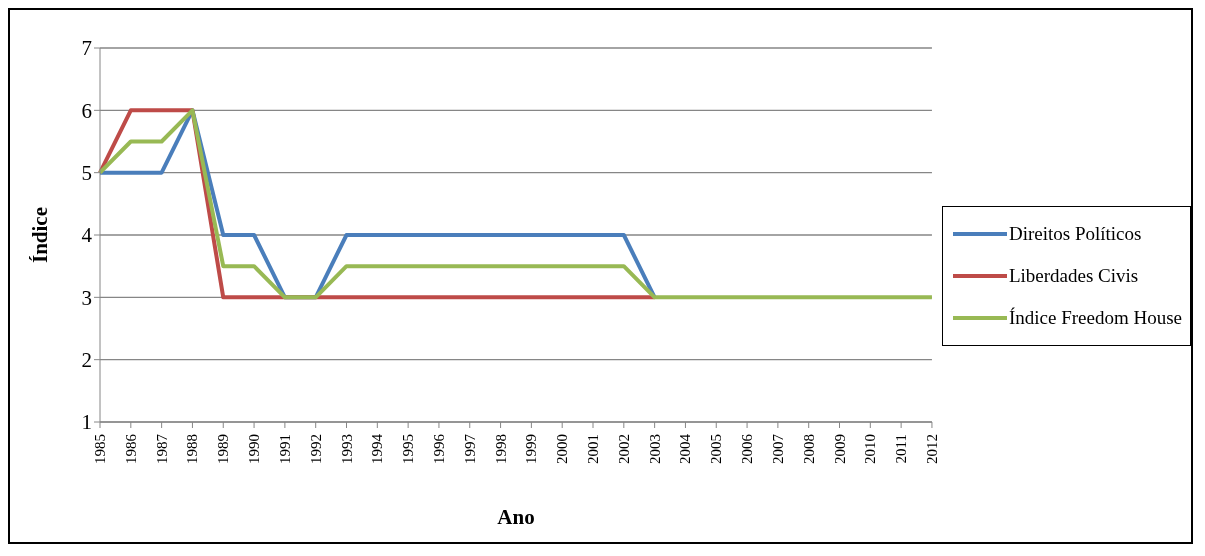 This screenshot has width=1205, height=556. What do you see at coordinates (931, 449) in the screenshot?
I see `x-tick-label: 2012` at bounding box center [931, 449].